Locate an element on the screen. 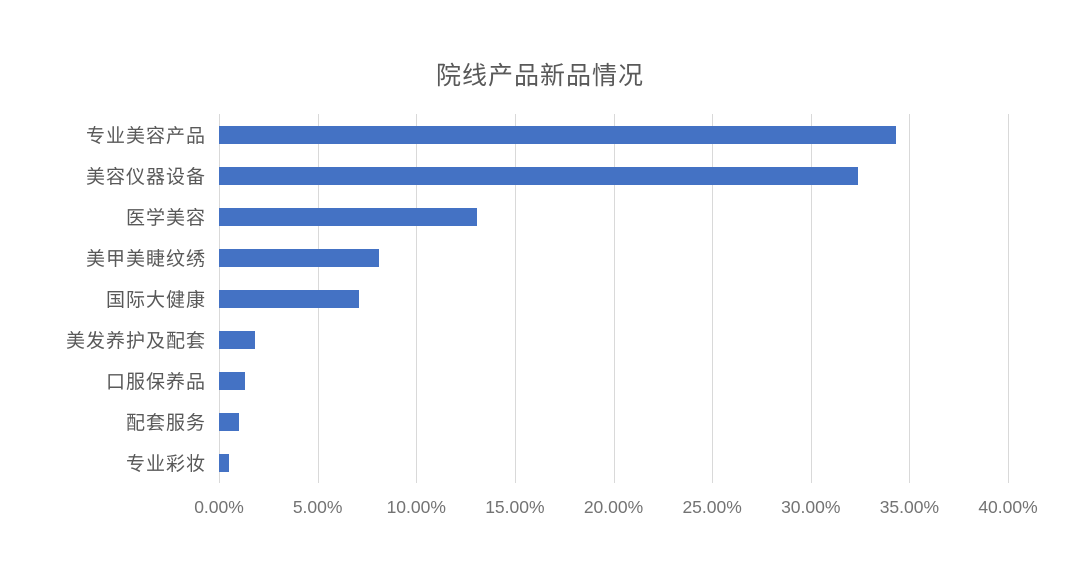 Image resolution: width=1080 pixels, height=564 pixels. x-tick-label: 40.00% is located at coordinates (1008, 507).